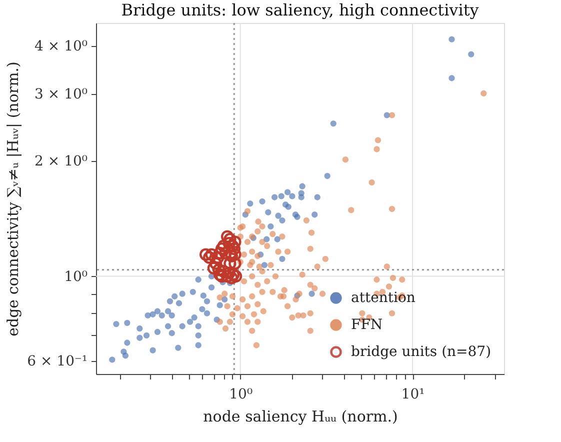  I want to click on x-axis-title: node saliency Hᵤᵤ (norm.), so click(300, 417).